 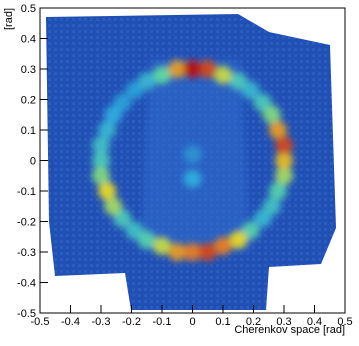 I want to click on y-tick-label: -0.2, so click(x=26, y=223).